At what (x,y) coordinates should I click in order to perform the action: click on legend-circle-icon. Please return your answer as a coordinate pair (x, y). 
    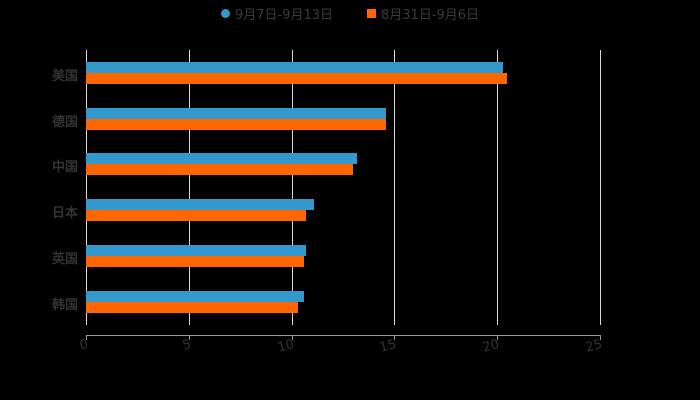
    Looking at the image, I should click on (225, 13).